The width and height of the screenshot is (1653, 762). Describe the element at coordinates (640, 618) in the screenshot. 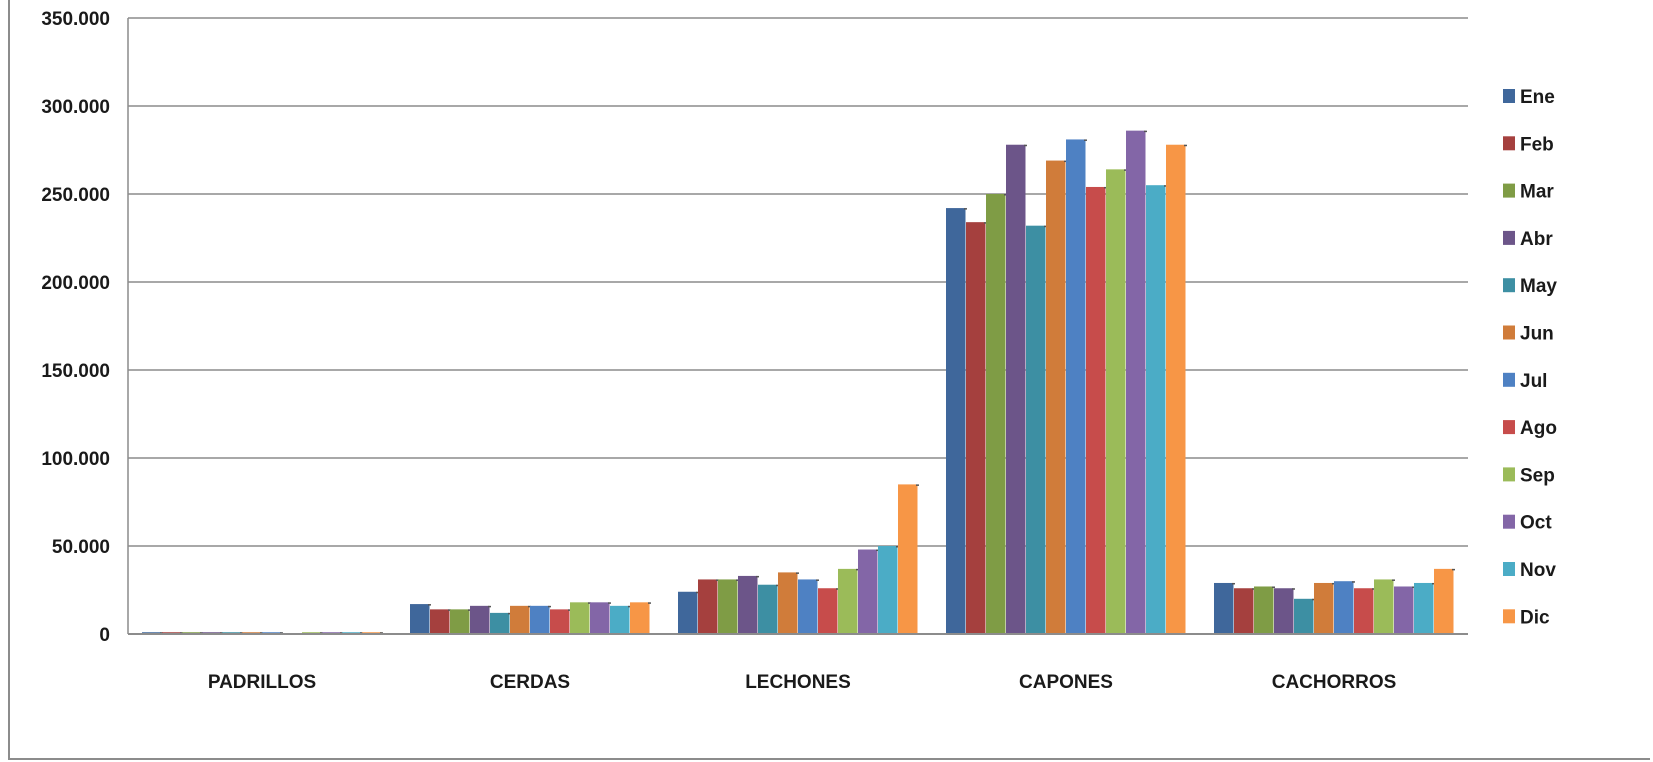

I see `bar-dic-cerdas` at that location.